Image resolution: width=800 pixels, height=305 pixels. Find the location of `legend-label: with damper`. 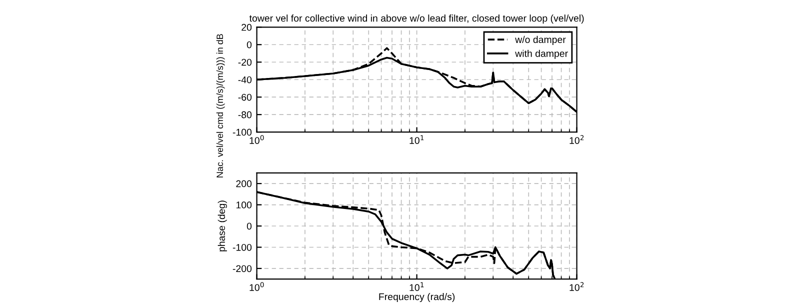

legend-label: with damper is located at coordinates (541, 54).